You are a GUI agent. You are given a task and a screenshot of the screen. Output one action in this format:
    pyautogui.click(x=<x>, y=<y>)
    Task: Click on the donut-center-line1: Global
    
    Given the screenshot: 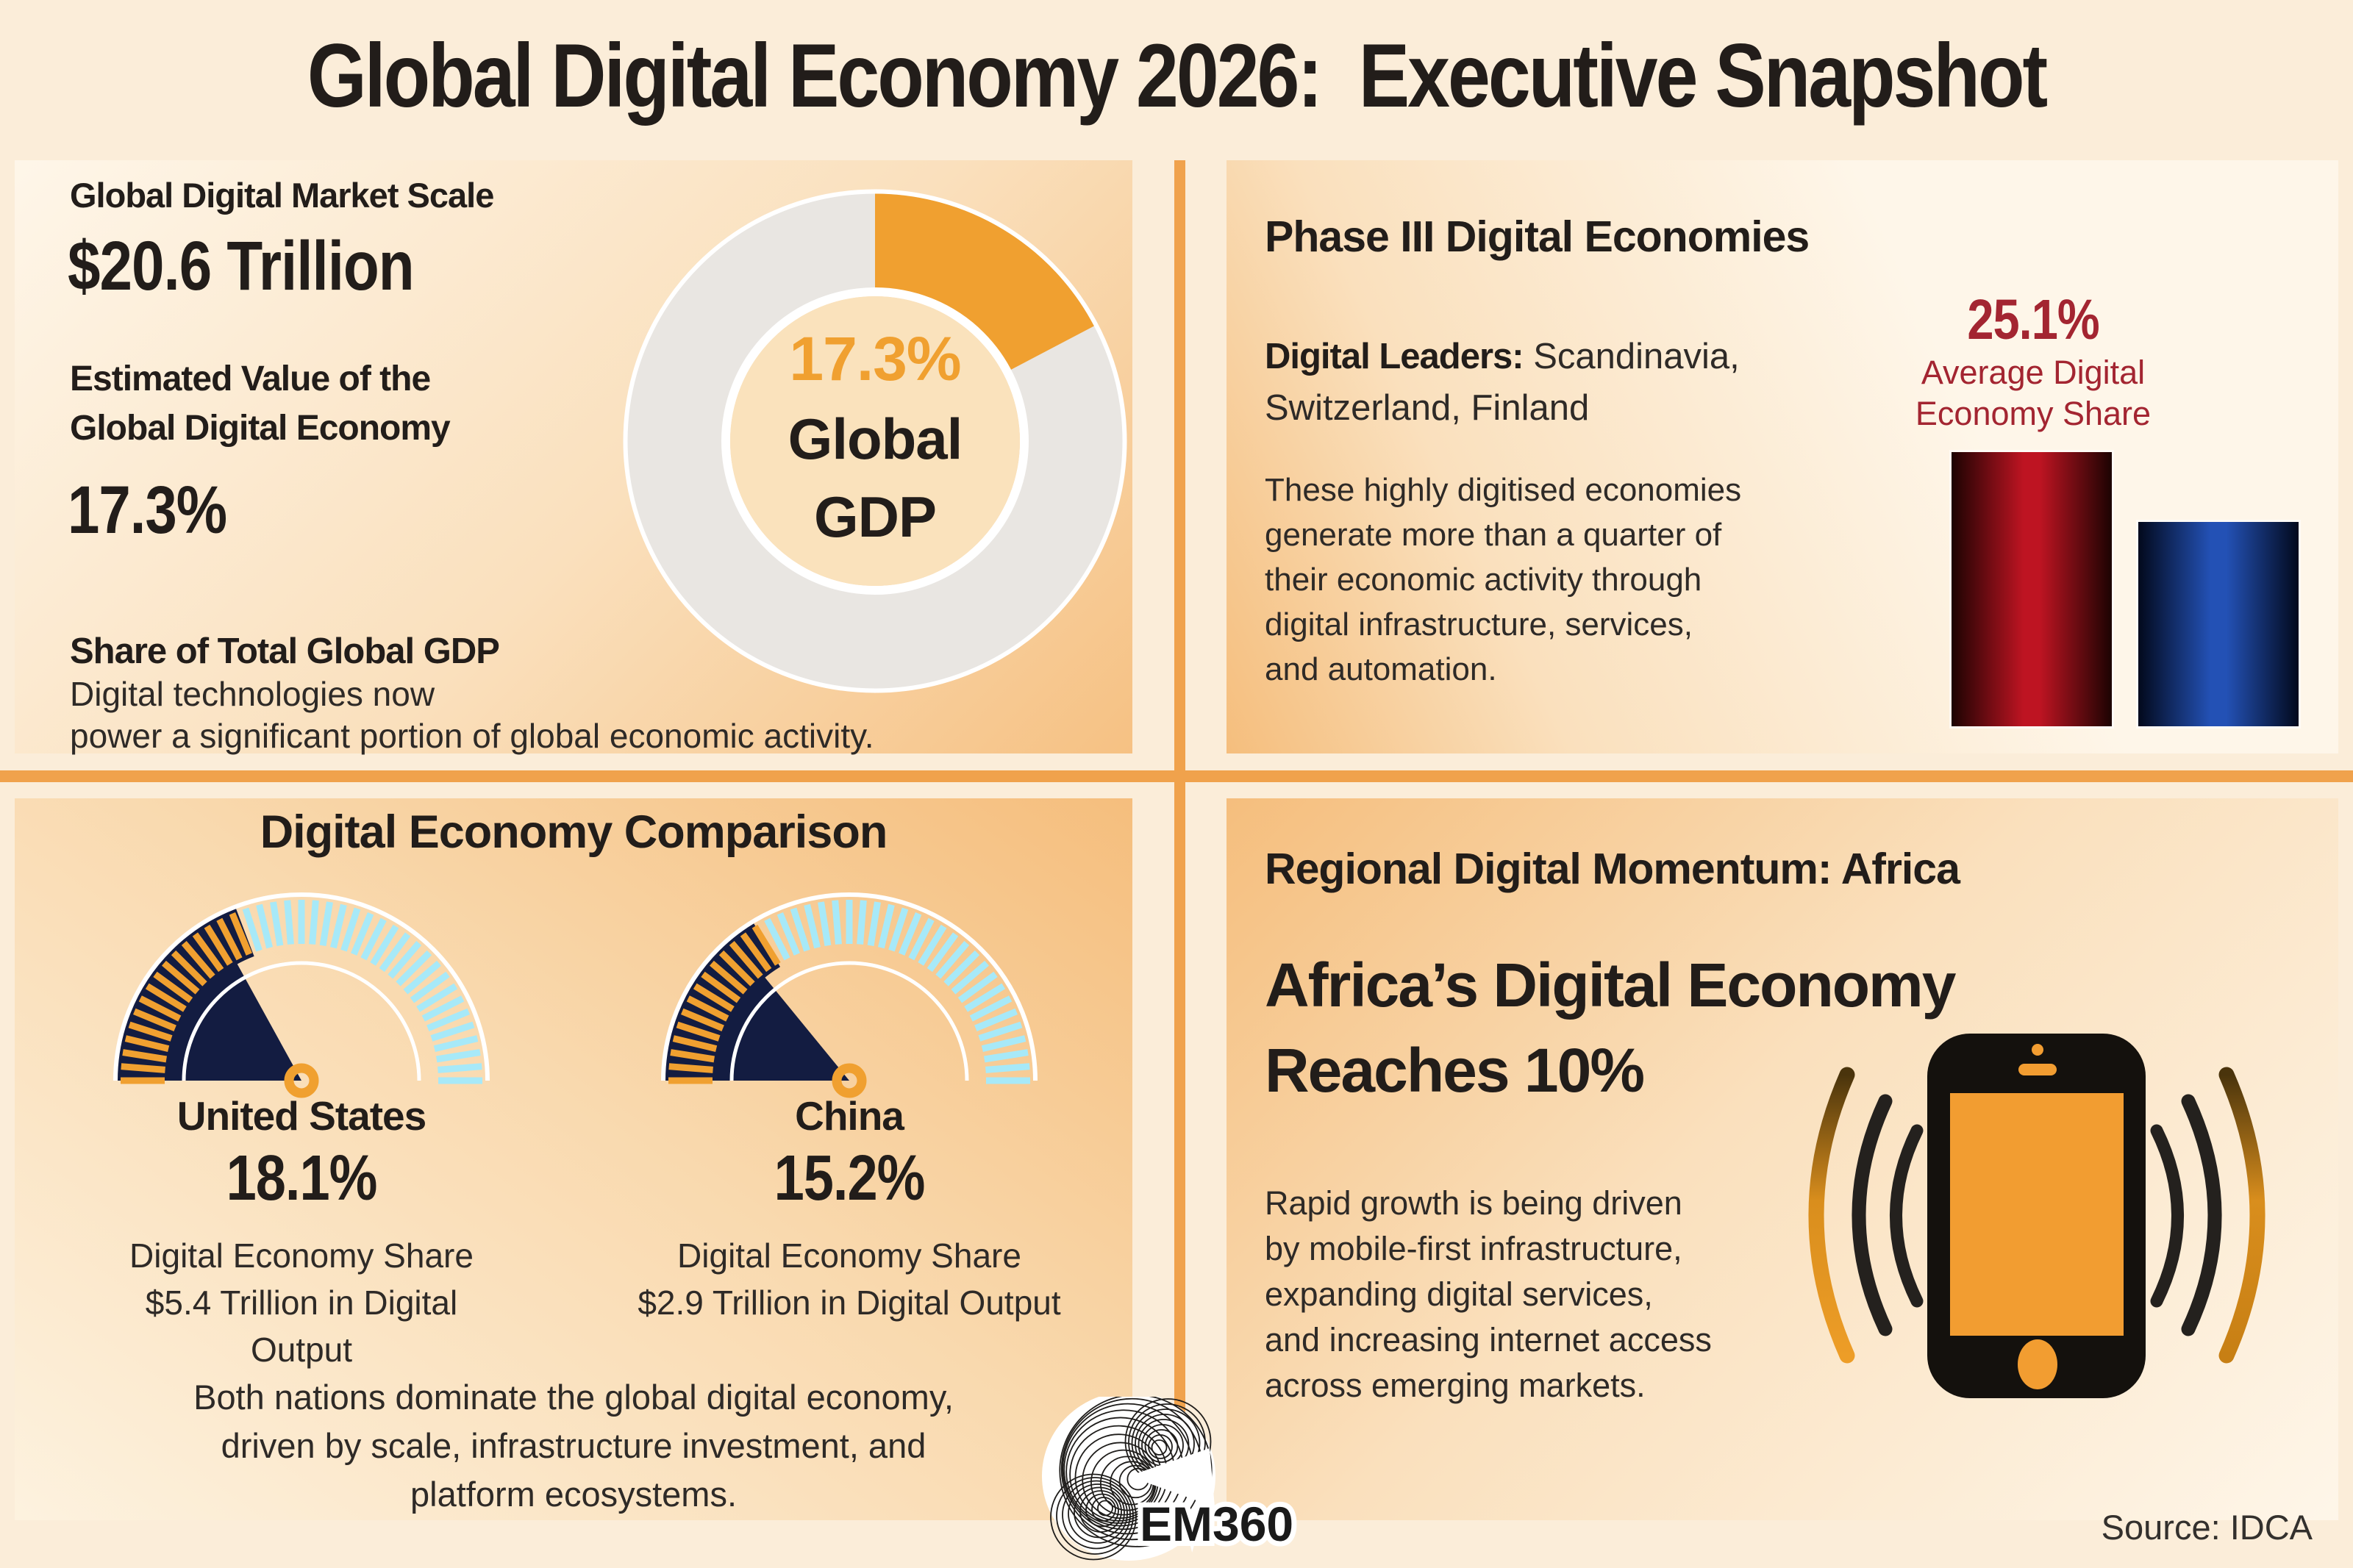 What is the action you would take?
    pyautogui.click(x=875, y=439)
    